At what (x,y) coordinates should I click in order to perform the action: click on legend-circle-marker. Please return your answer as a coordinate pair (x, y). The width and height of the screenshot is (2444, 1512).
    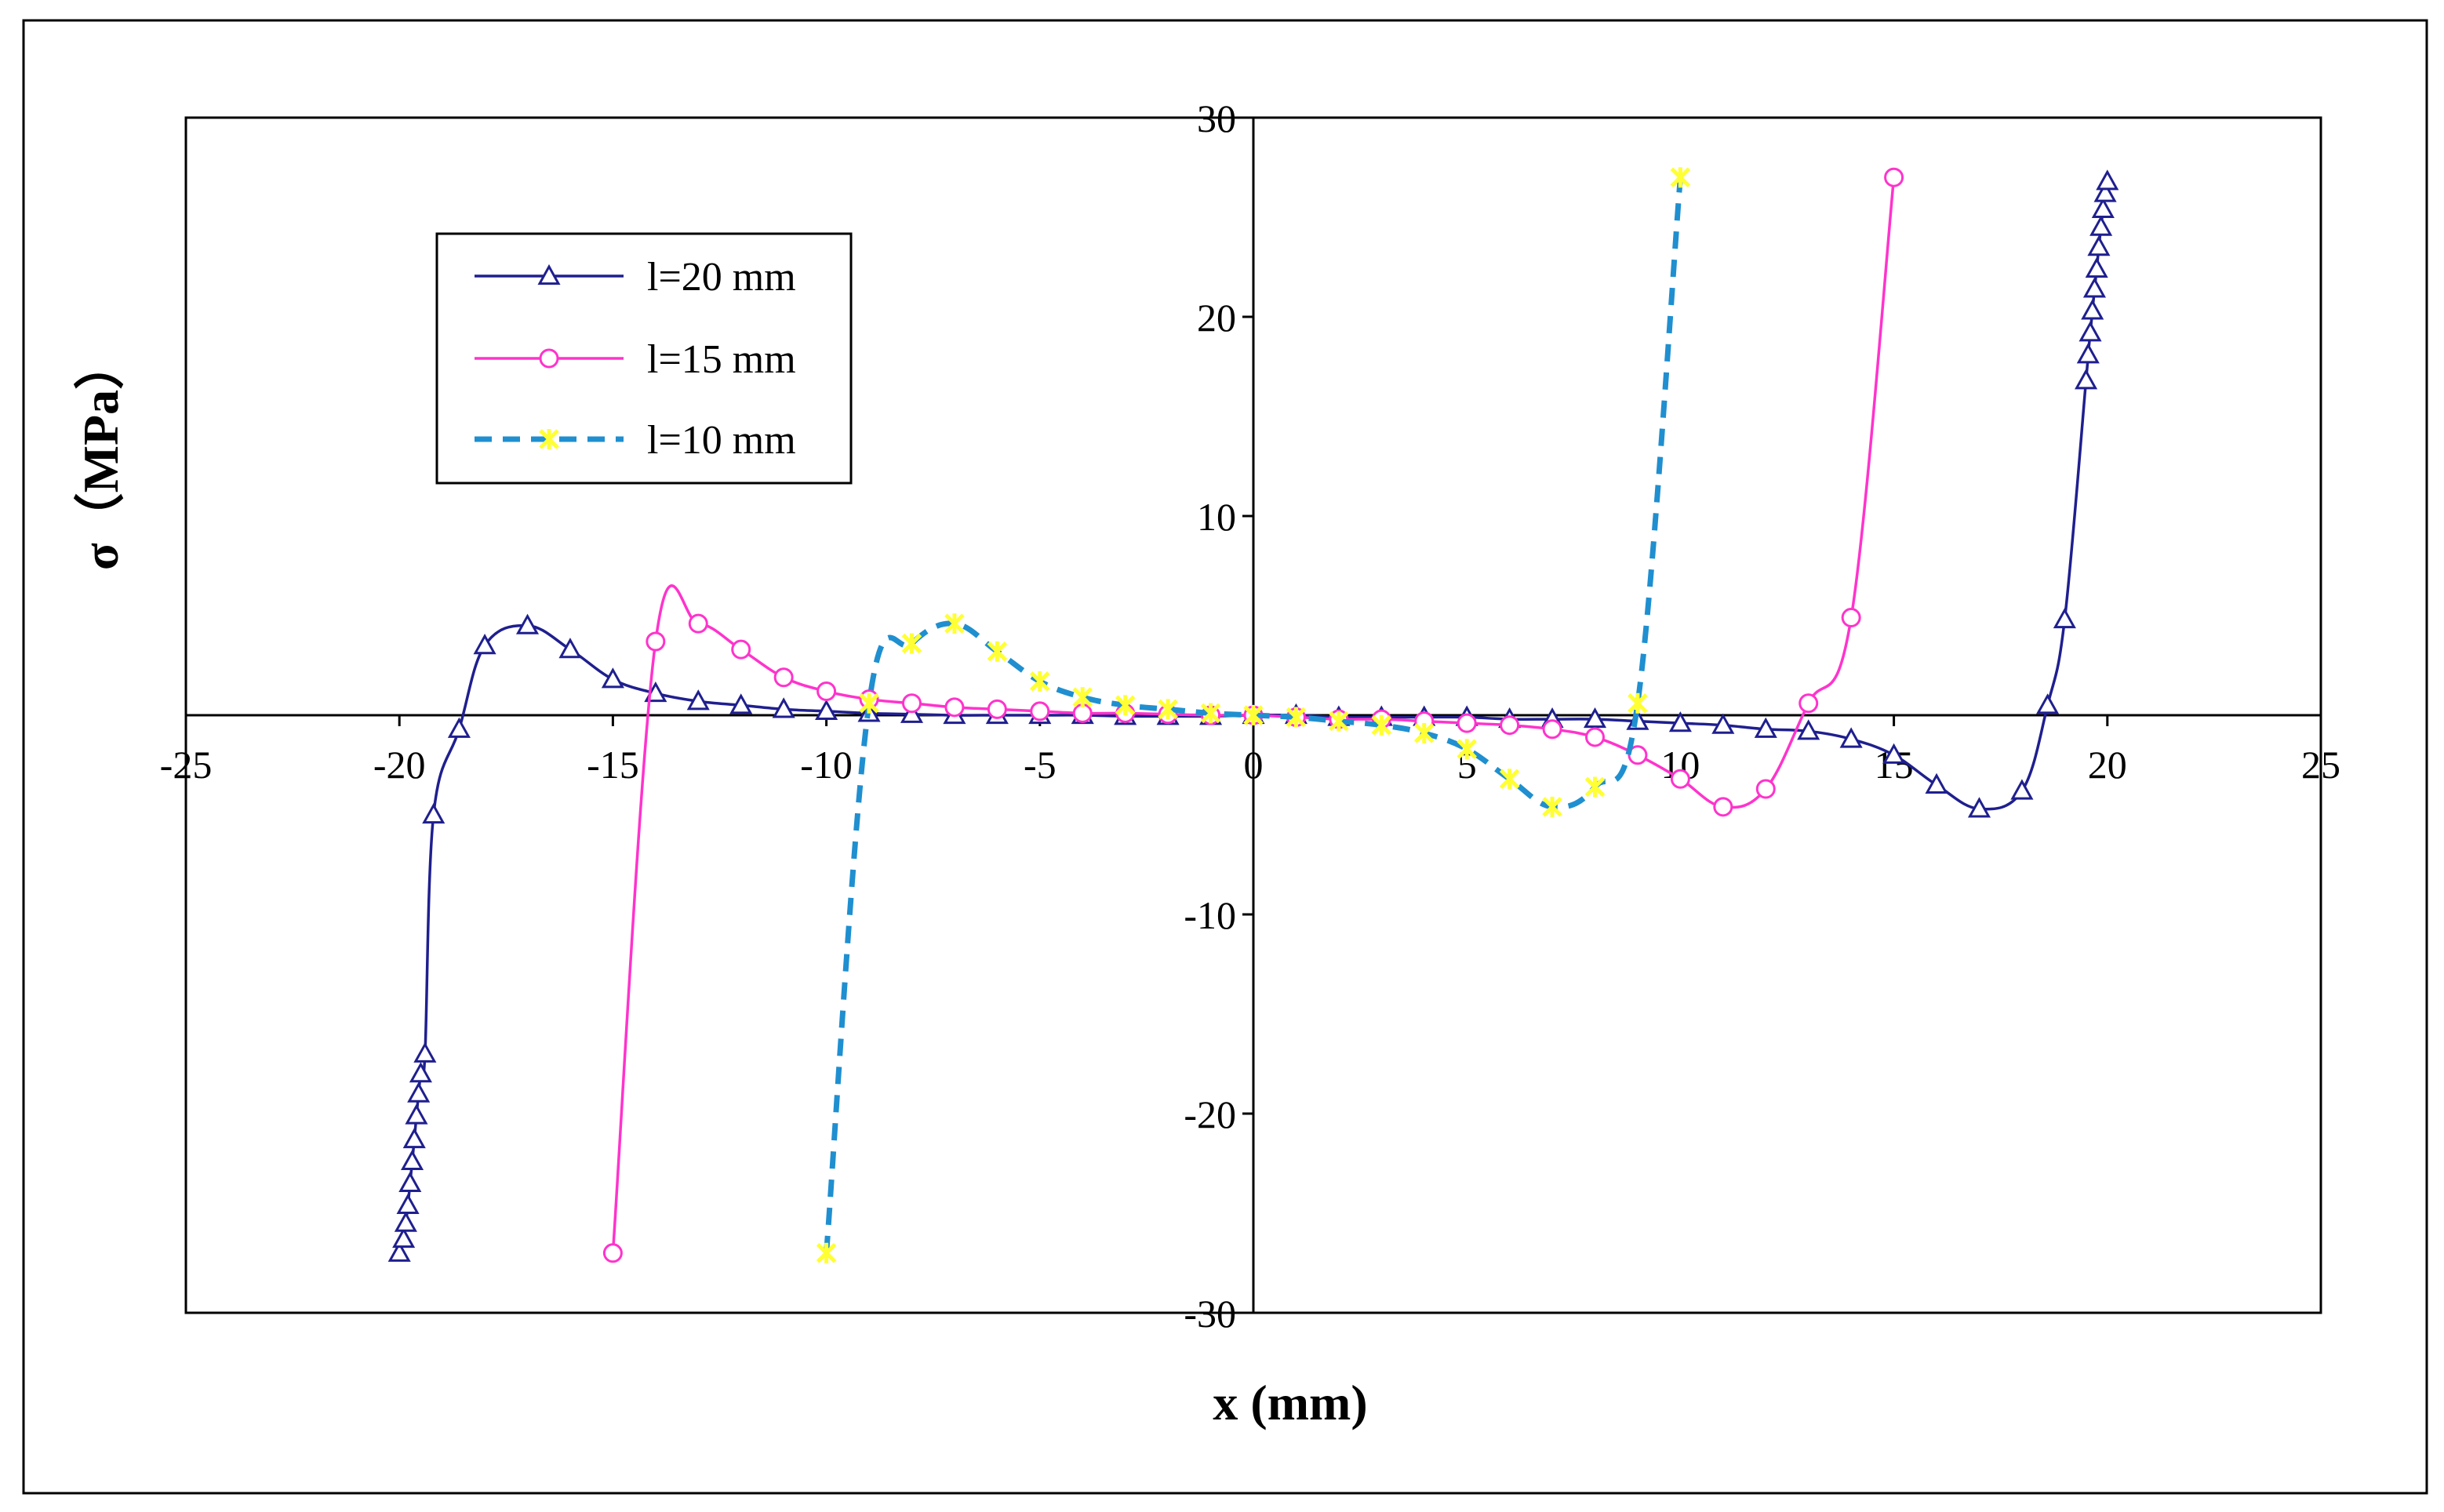
    Looking at the image, I should click on (549, 358).